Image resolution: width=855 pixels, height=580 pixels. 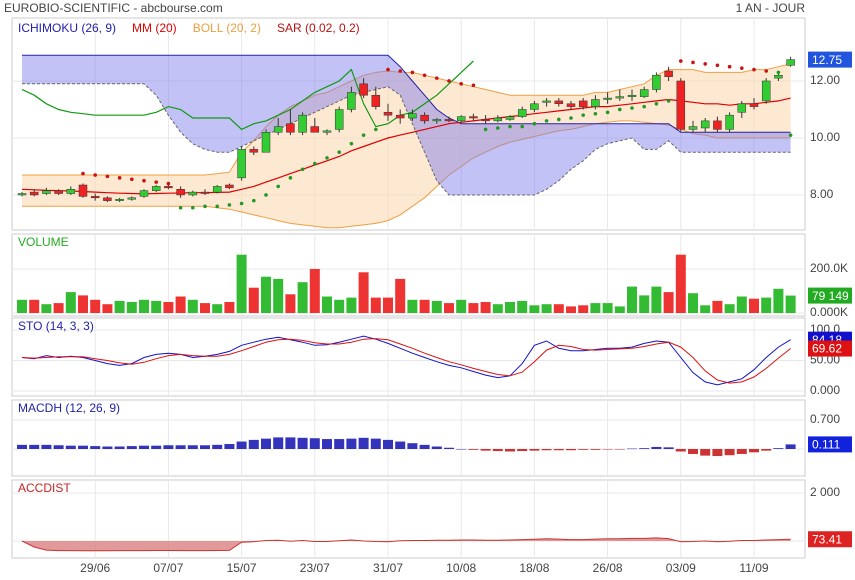 What do you see at coordinates (534, 568) in the screenshot?
I see `x-tick-label: 18/08` at bounding box center [534, 568].